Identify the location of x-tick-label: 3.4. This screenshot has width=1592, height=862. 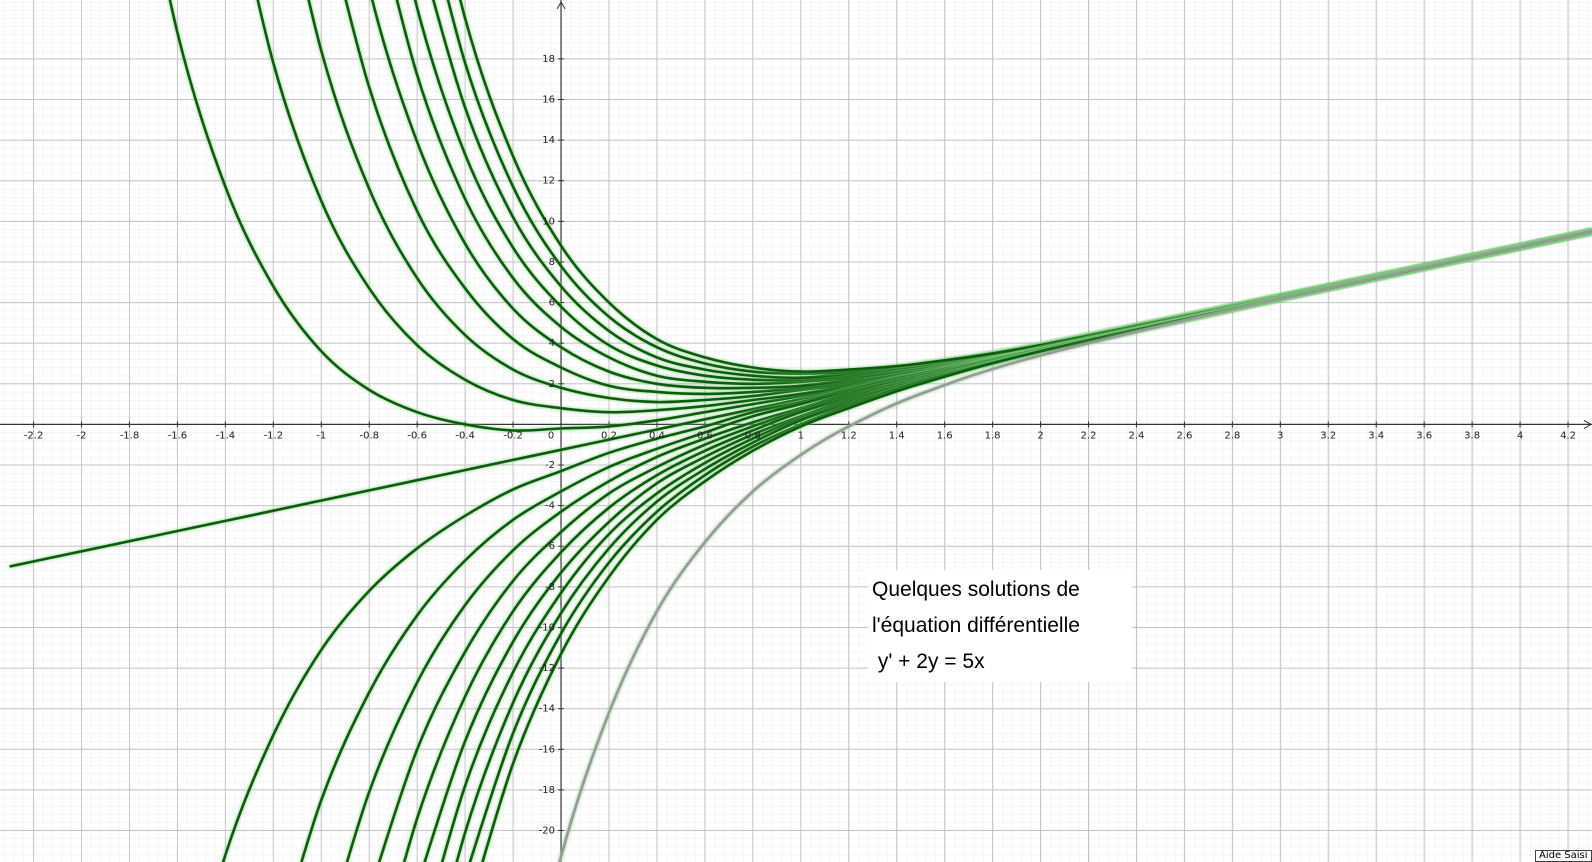
(1376, 435).